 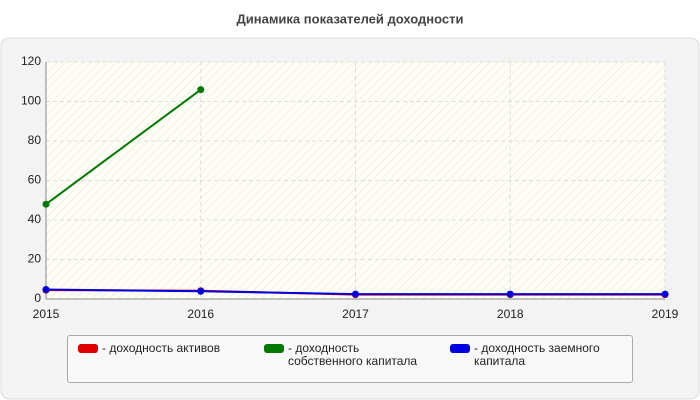 I want to click on x-tick-label: 2017, so click(x=355, y=314).